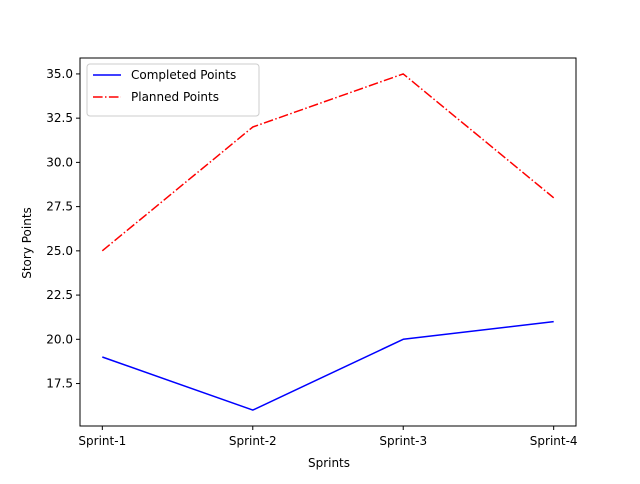  I want to click on y-tick-label: 20.0, so click(59, 339).